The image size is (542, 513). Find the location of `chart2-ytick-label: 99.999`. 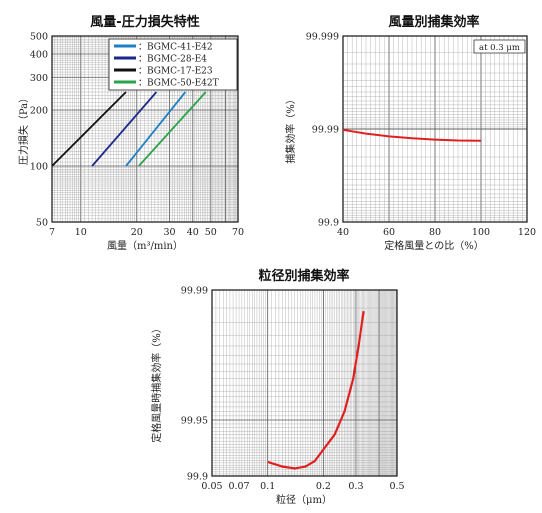

chart2-ytick-label: 99.999 is located at coordinates (322, 37).